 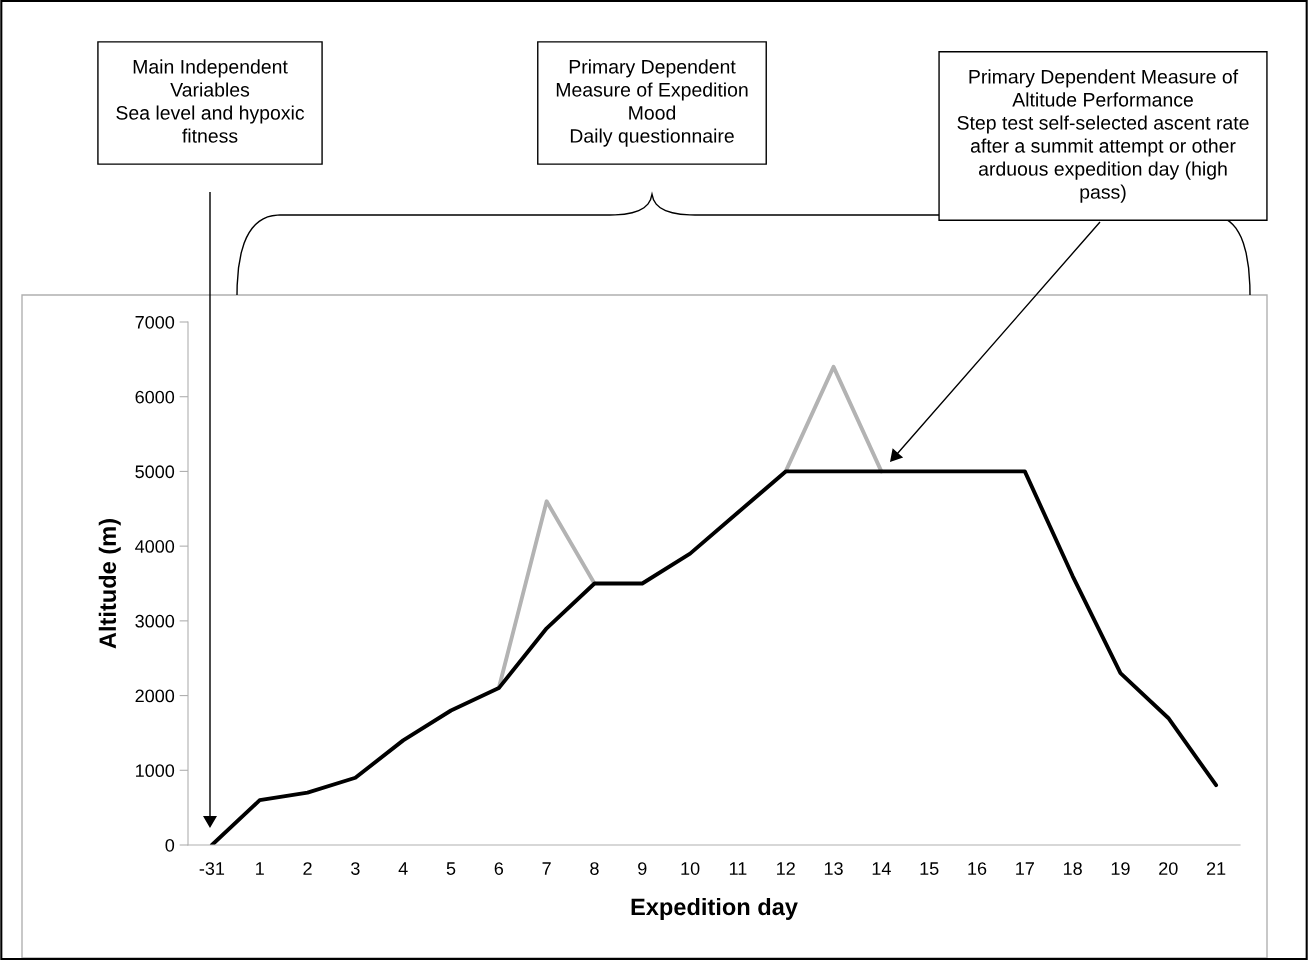 What do you see at coordinates (155, 322) in the screenshot?
I see `y-tick-label: 7000` at bounding box center [155, 322].